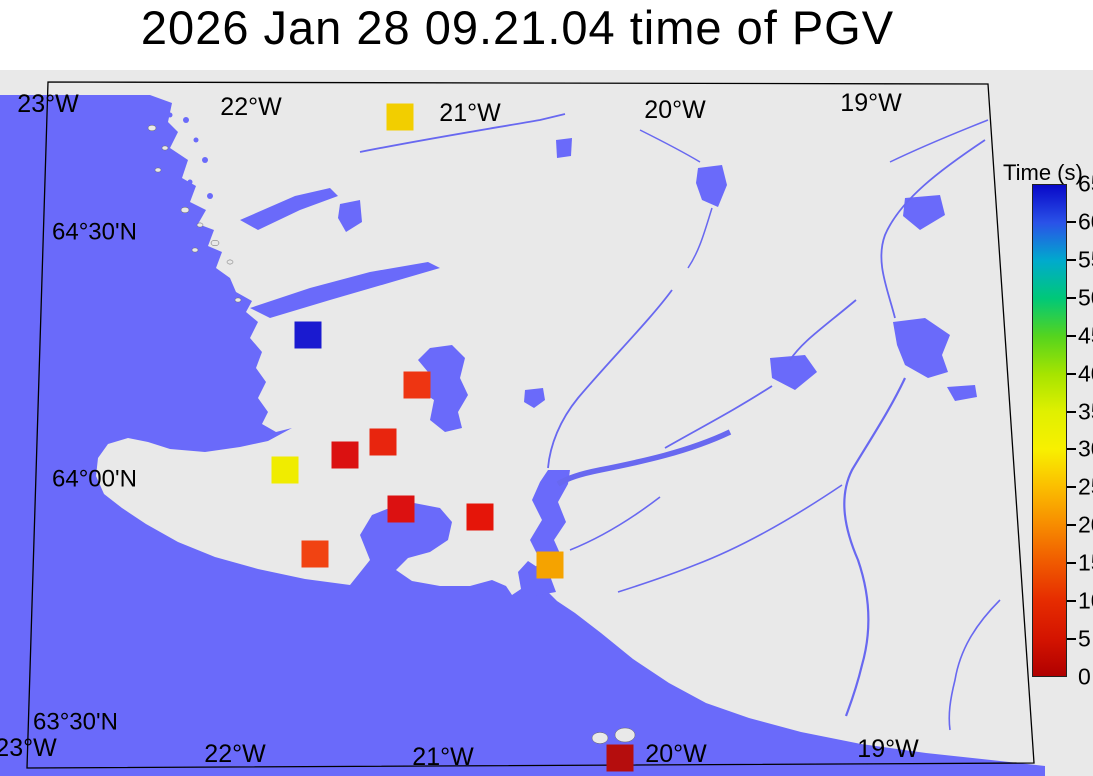 The height and width of the screenshot is (776, 1093). I want to click on colorbar-title: Time (s), so click(1043, 172).